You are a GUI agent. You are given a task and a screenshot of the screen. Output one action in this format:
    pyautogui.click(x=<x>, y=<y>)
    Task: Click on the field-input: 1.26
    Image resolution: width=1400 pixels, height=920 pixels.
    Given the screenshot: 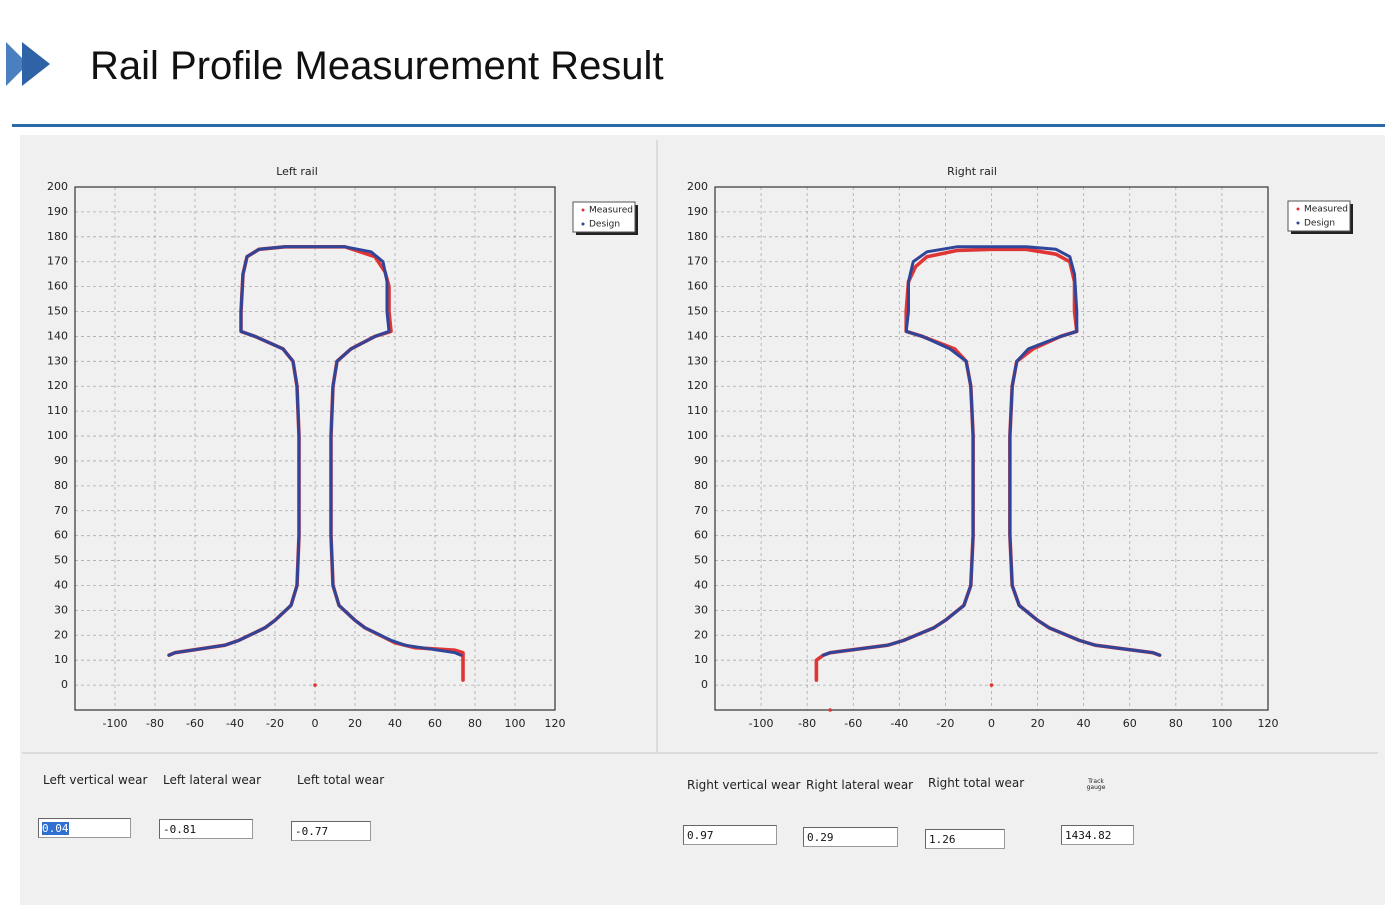 What is the action you would take?
    pyautogui.click(x=965, y=839)
    